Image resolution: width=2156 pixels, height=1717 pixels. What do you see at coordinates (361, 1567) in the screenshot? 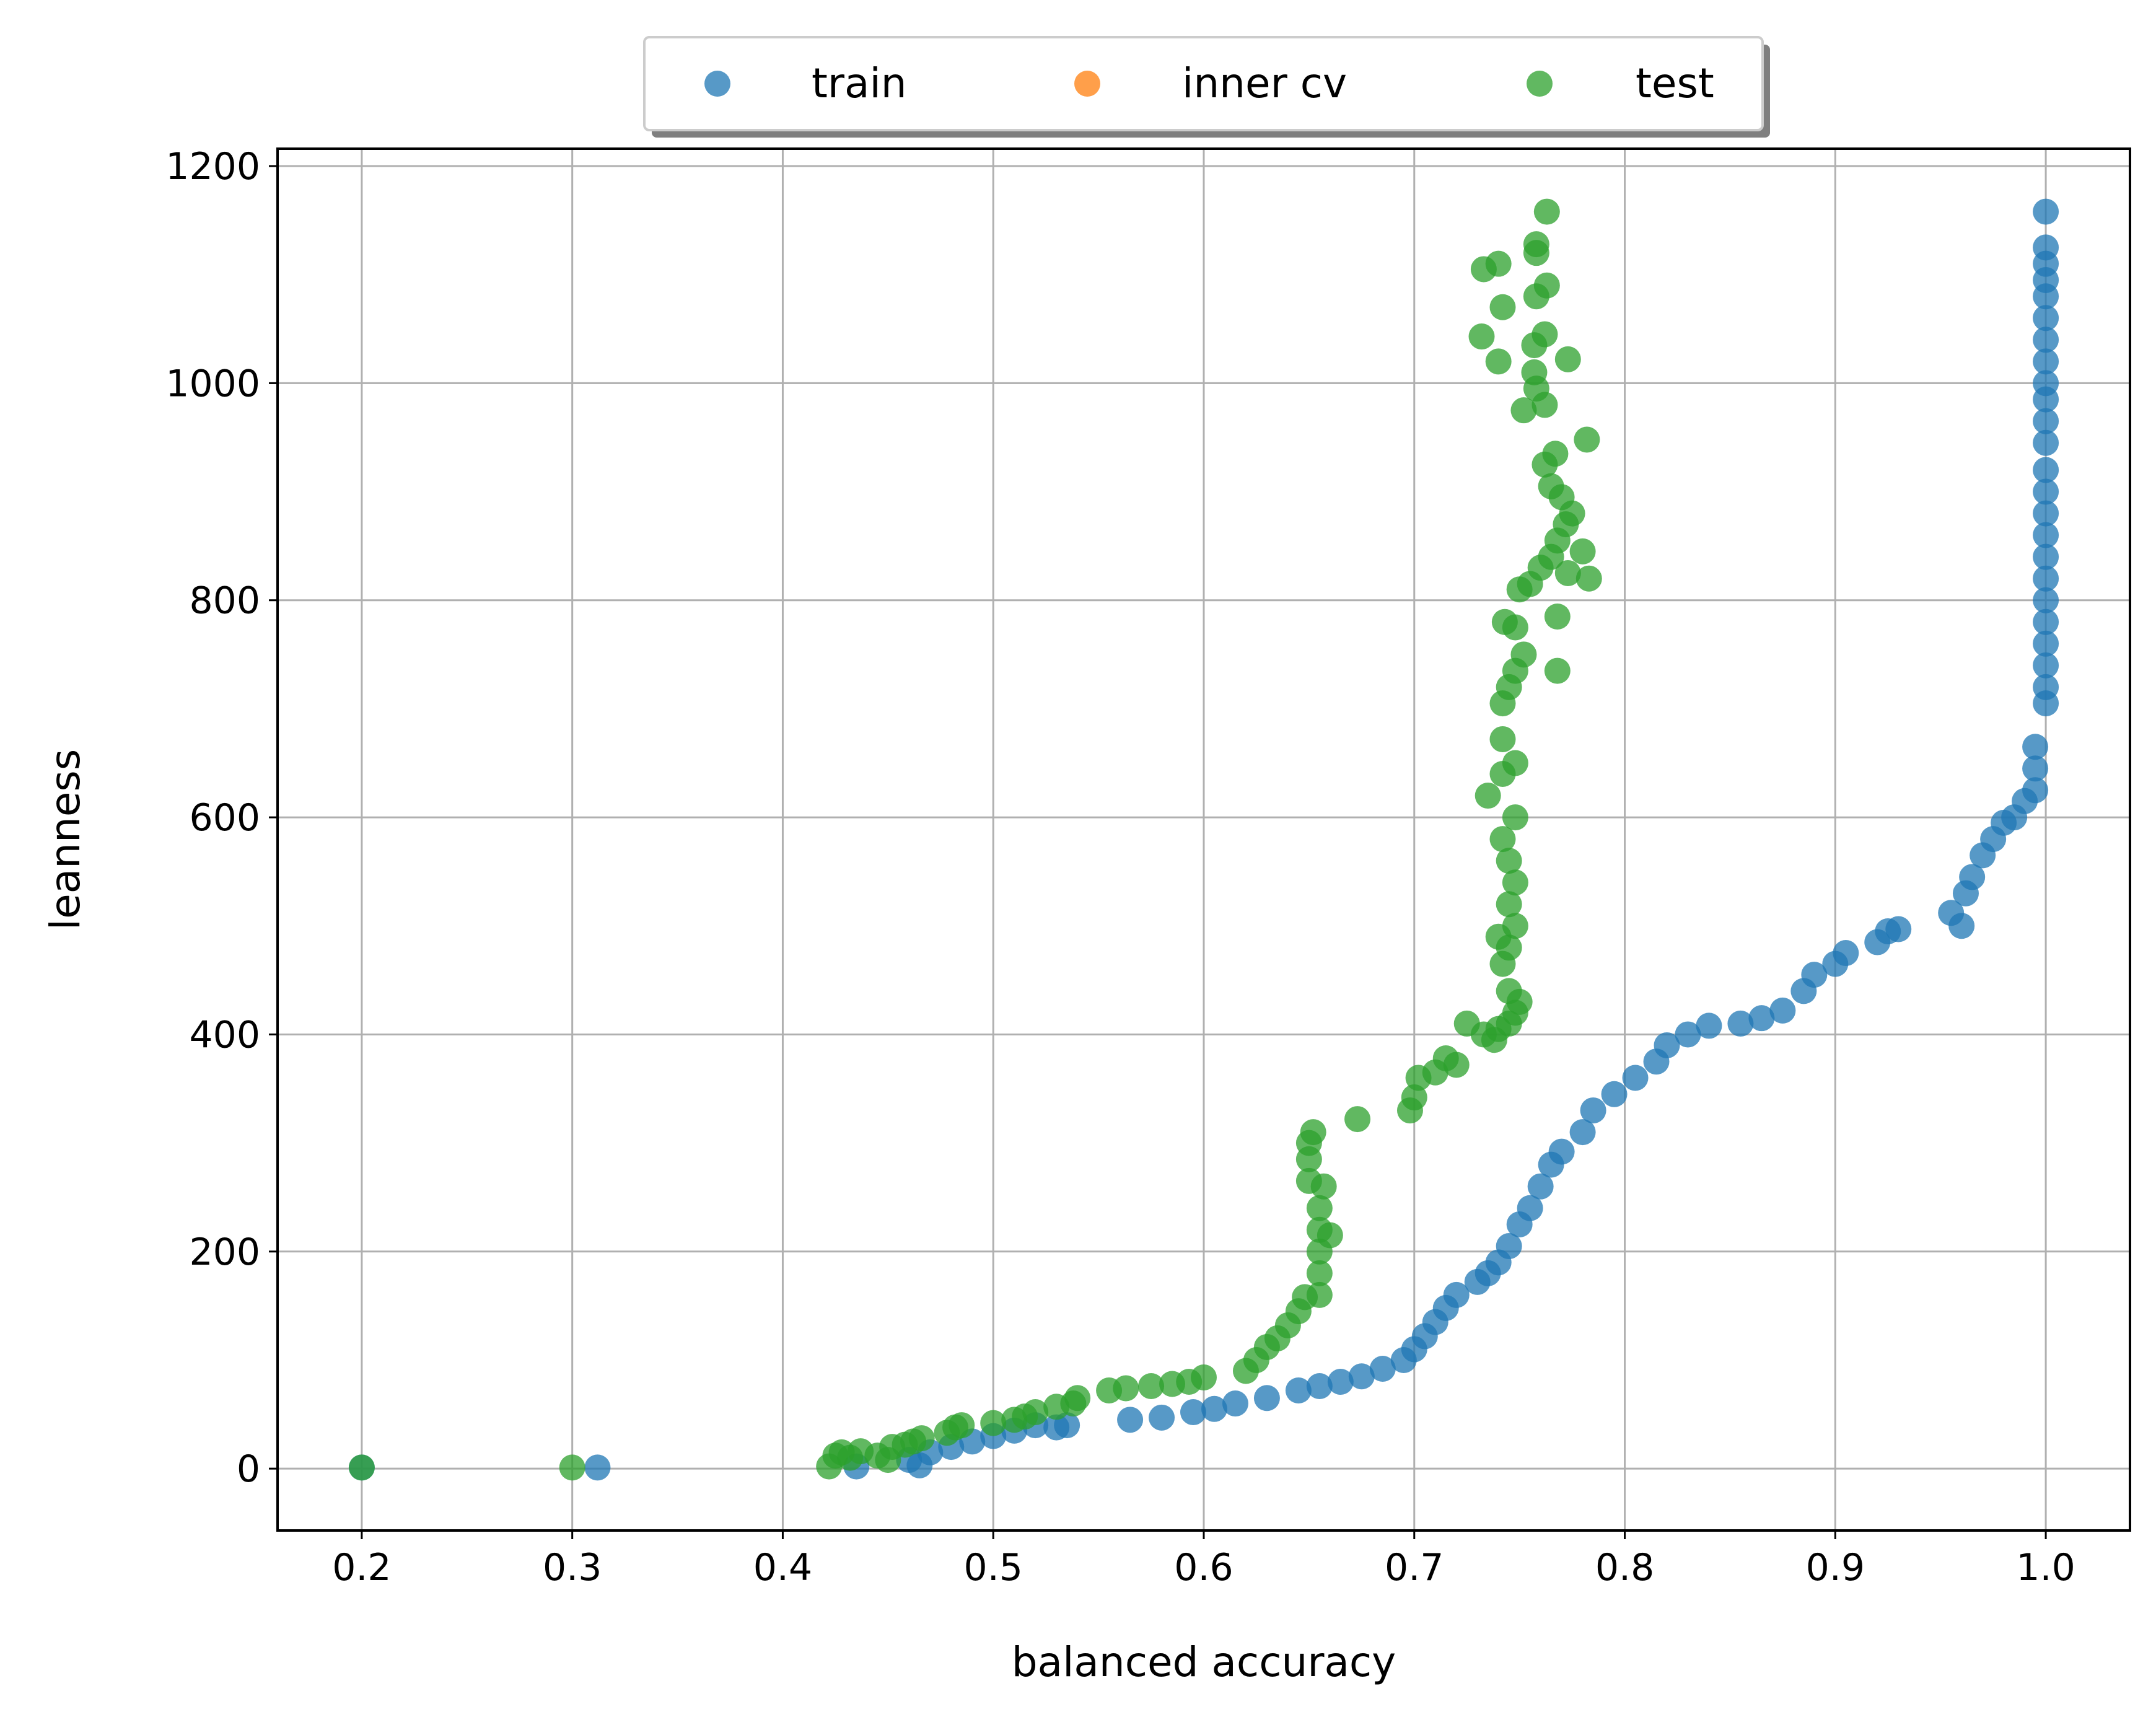
I see `x-tick-label: 0.2` at bounding box center [361, 1567].